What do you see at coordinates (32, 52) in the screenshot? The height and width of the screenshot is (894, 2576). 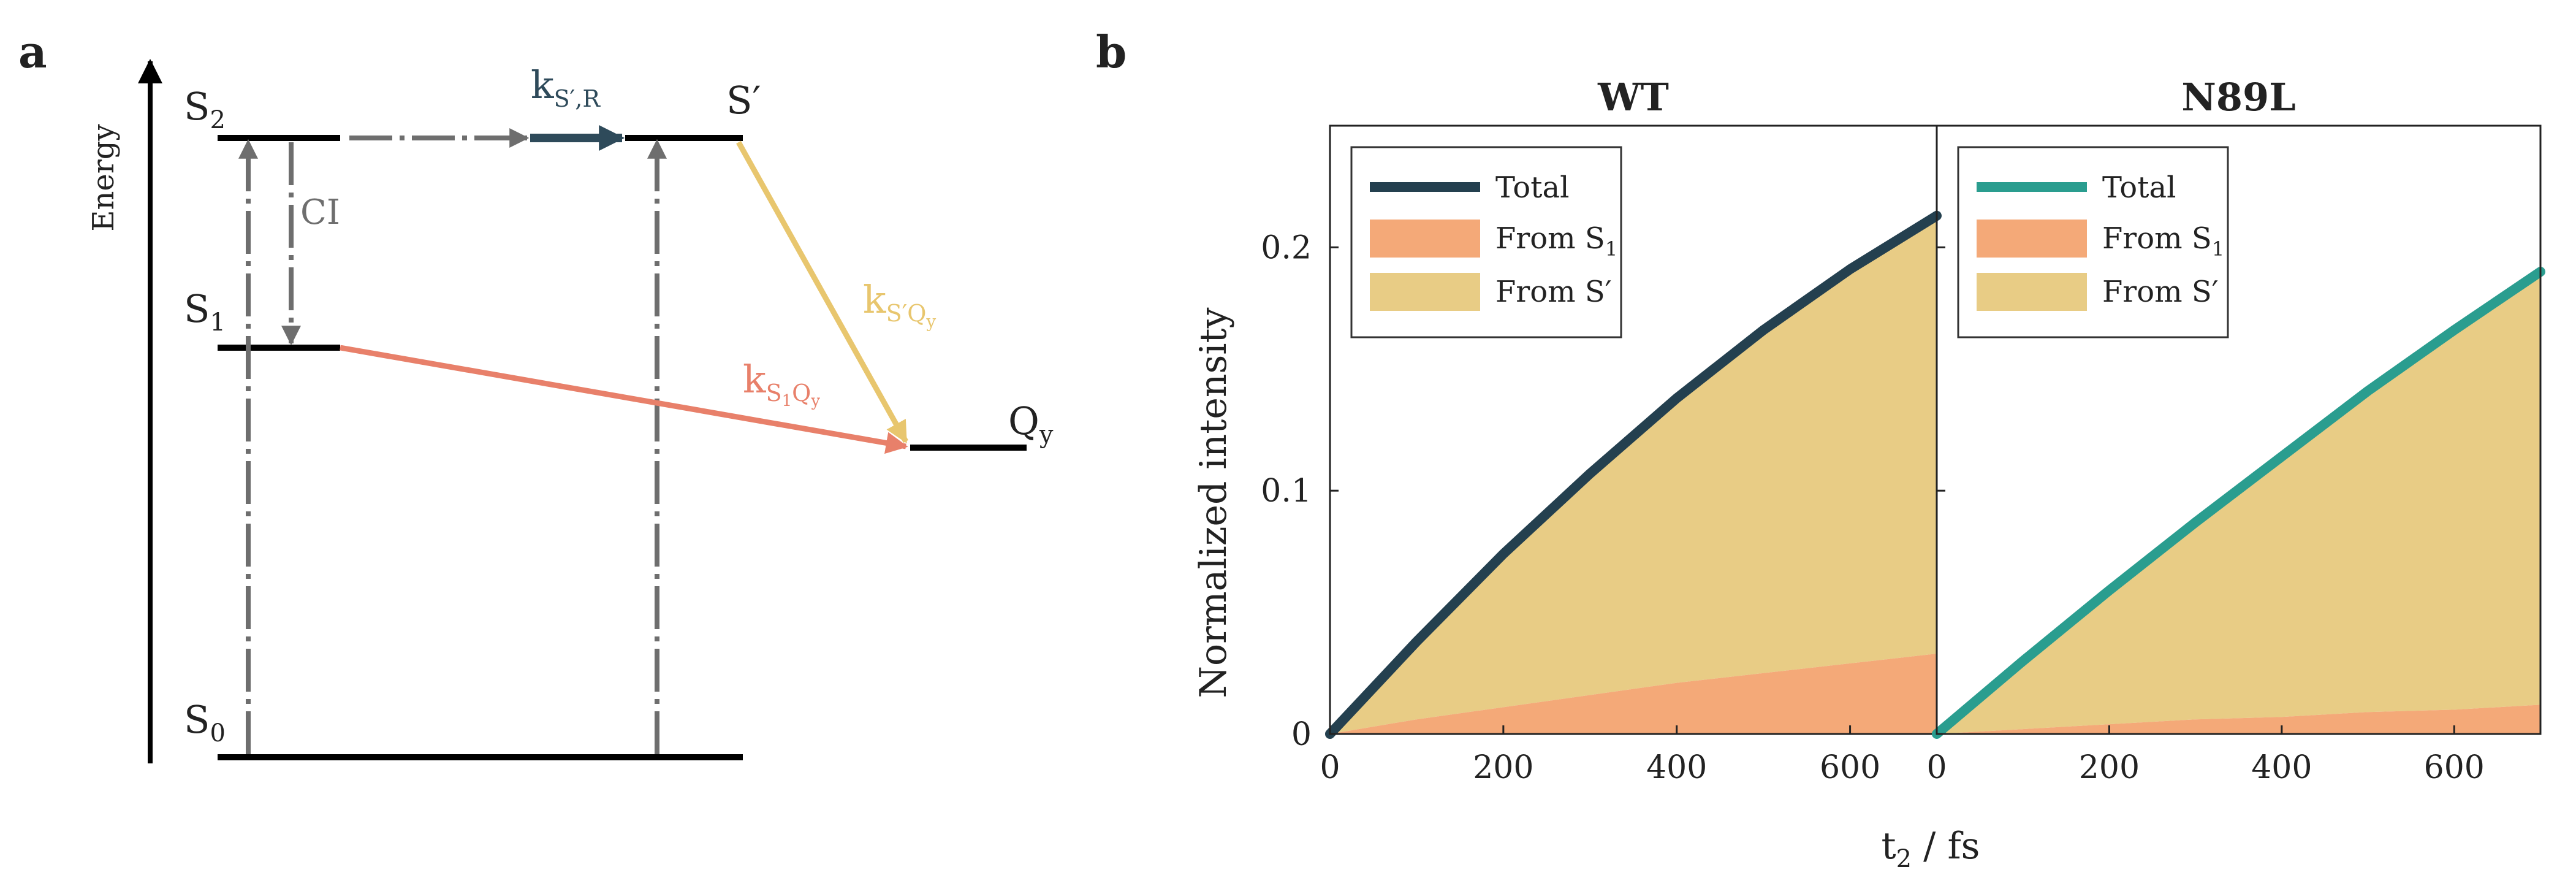 I see `panel-a-label: a` at bounding box center [32, 52].